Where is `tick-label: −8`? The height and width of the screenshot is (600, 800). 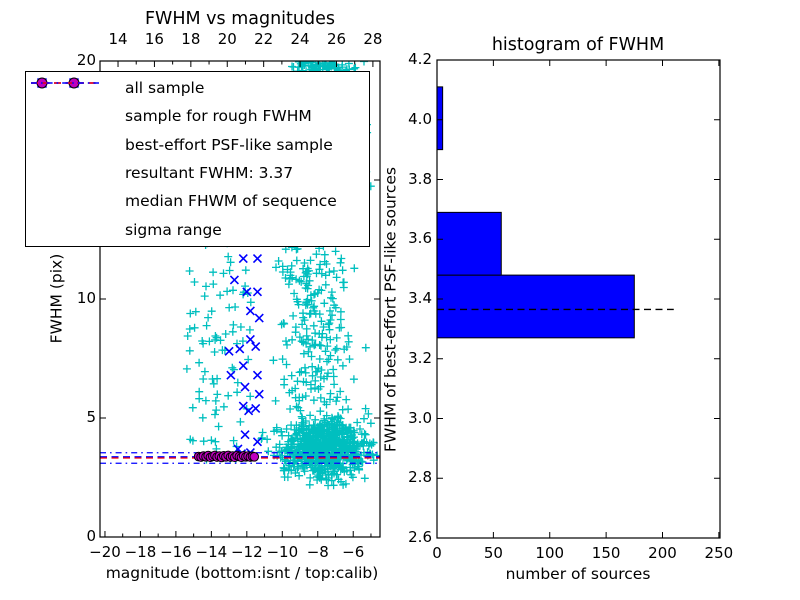
tick-label: −8 is located at coordinates (317, 552).